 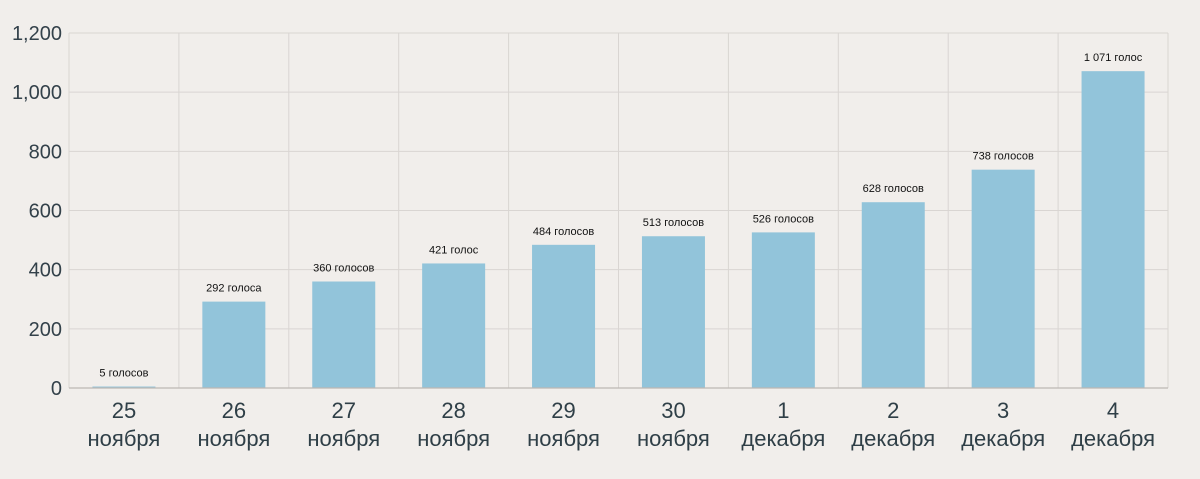 What do you see at coordinates (234, 410) in the screenshot?
I see `x-tick-label-day: 26` at bounding box center [234, 410].